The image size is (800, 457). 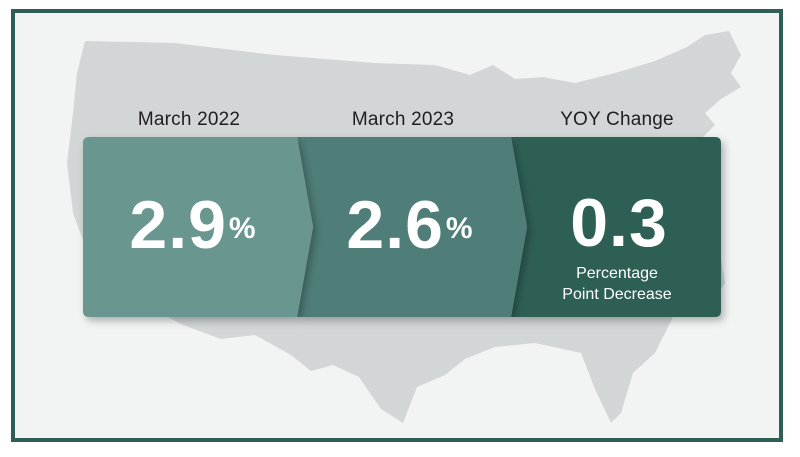 I want to click on value-march-2022: 2.9%, so click(x=193, y=225).